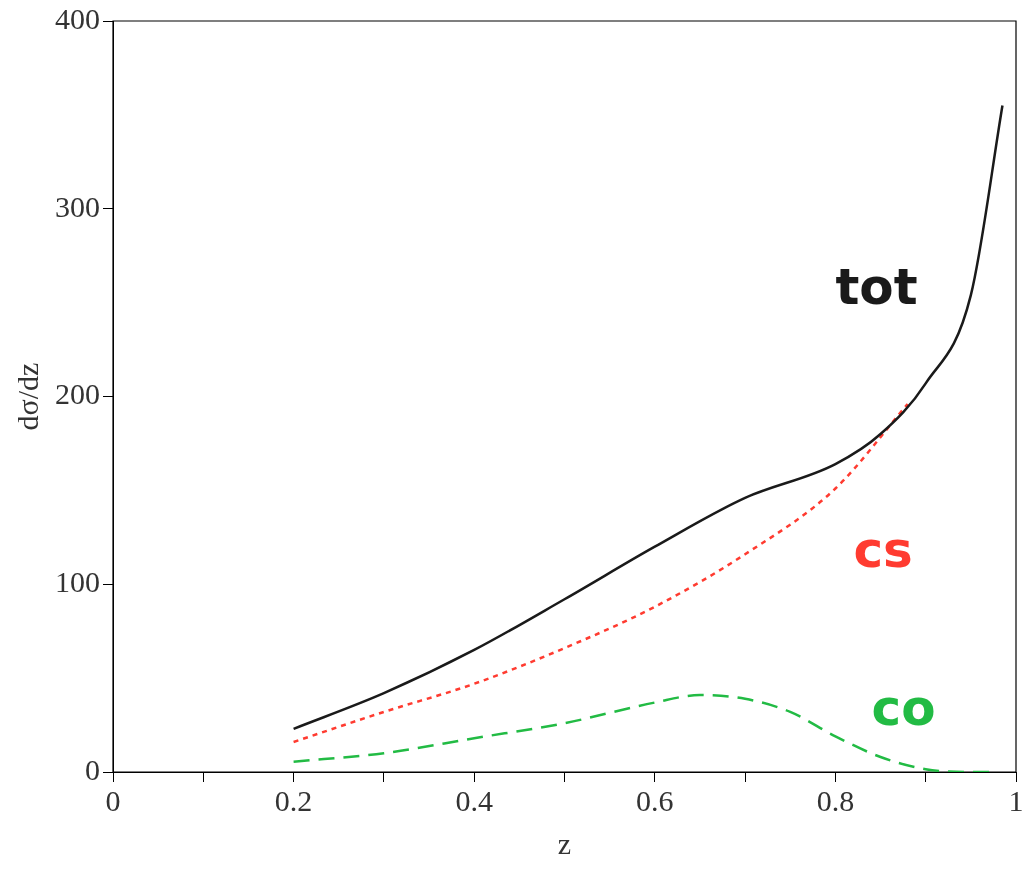 This screenshot has height=873, width=1034. What do you see at coordinates (77, 394) in the screenshot?
I see `y-tick-label: 200` at bounding box center [77, 394].